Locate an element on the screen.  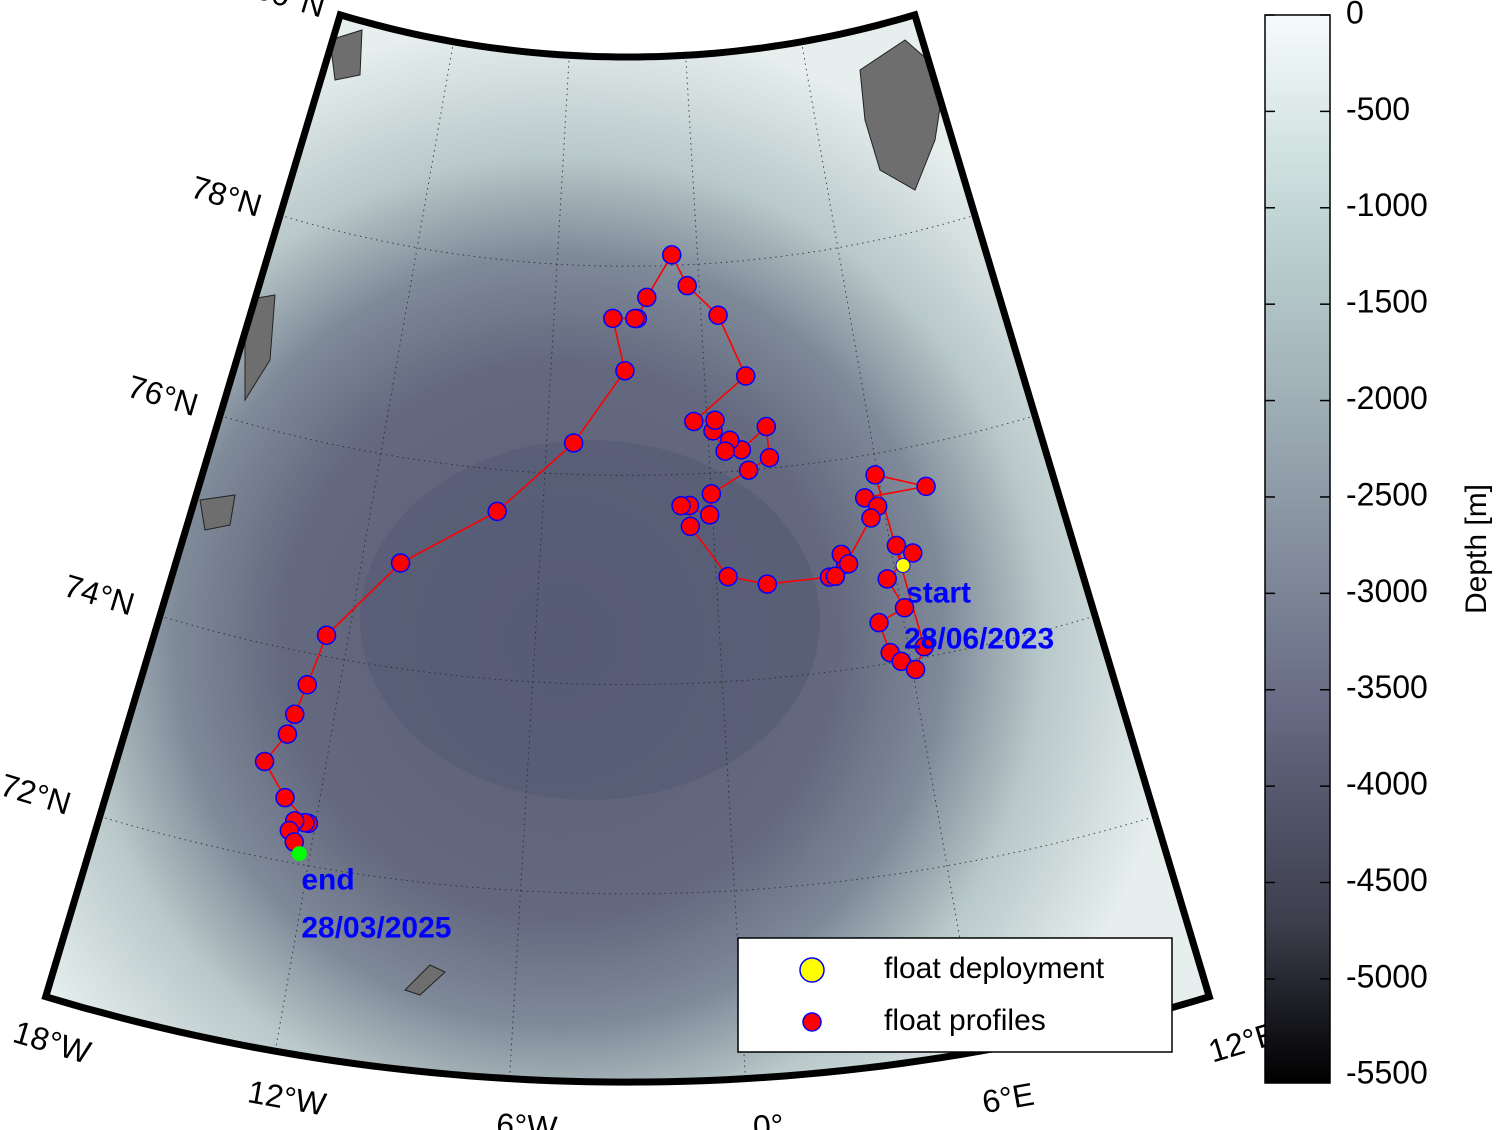
colorbar-tick-label: -5500 is located at coordinates (1387, 1073).